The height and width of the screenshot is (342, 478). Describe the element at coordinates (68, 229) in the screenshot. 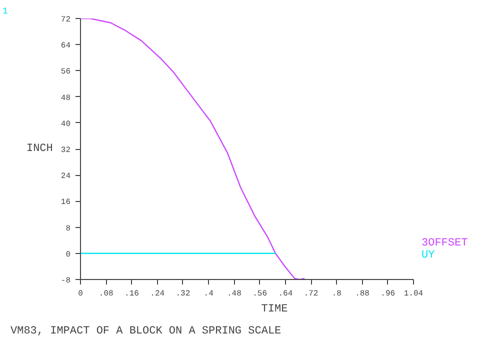

I see `y-tick-label: 8` at that location.